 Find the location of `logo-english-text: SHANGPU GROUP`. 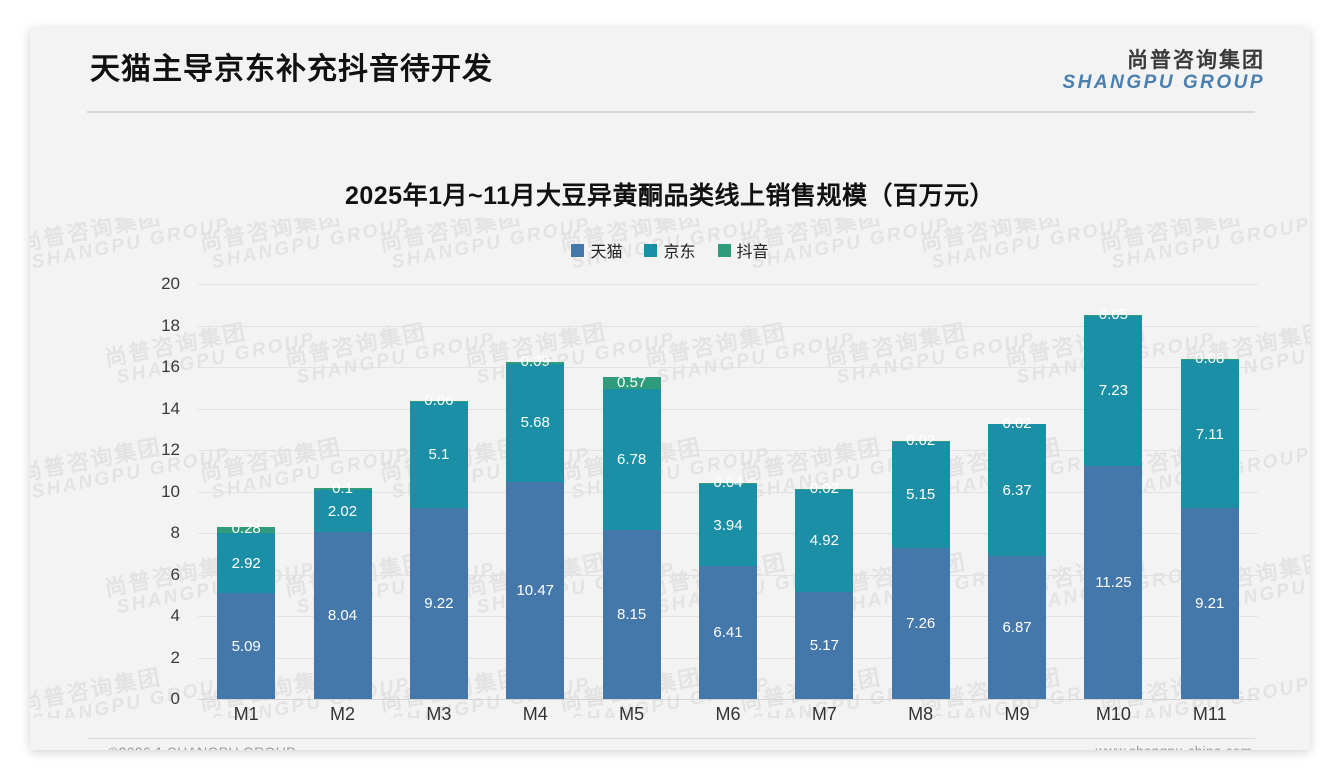

logo-english-text: SHANGPU GROUP is located at coordinates (1163, 83).